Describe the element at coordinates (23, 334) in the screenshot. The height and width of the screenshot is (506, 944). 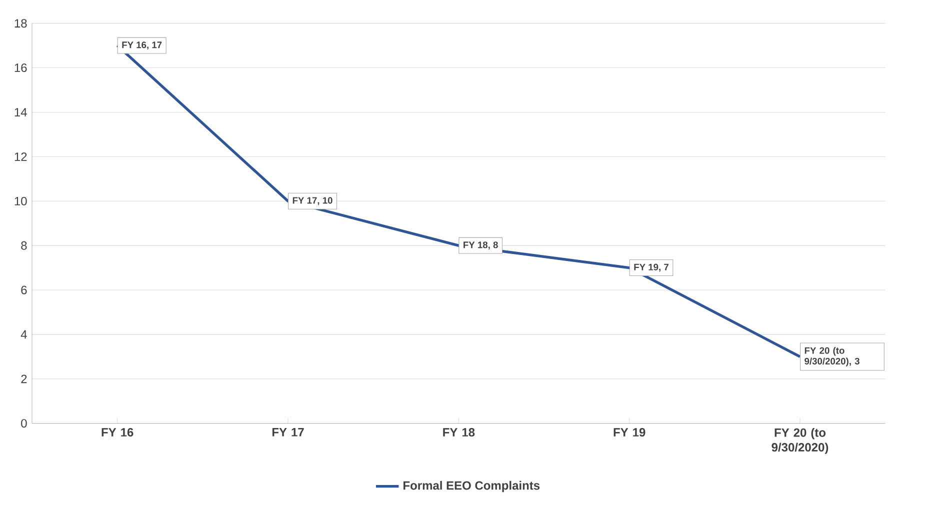
I see `y-tick-label: 4` at that location.